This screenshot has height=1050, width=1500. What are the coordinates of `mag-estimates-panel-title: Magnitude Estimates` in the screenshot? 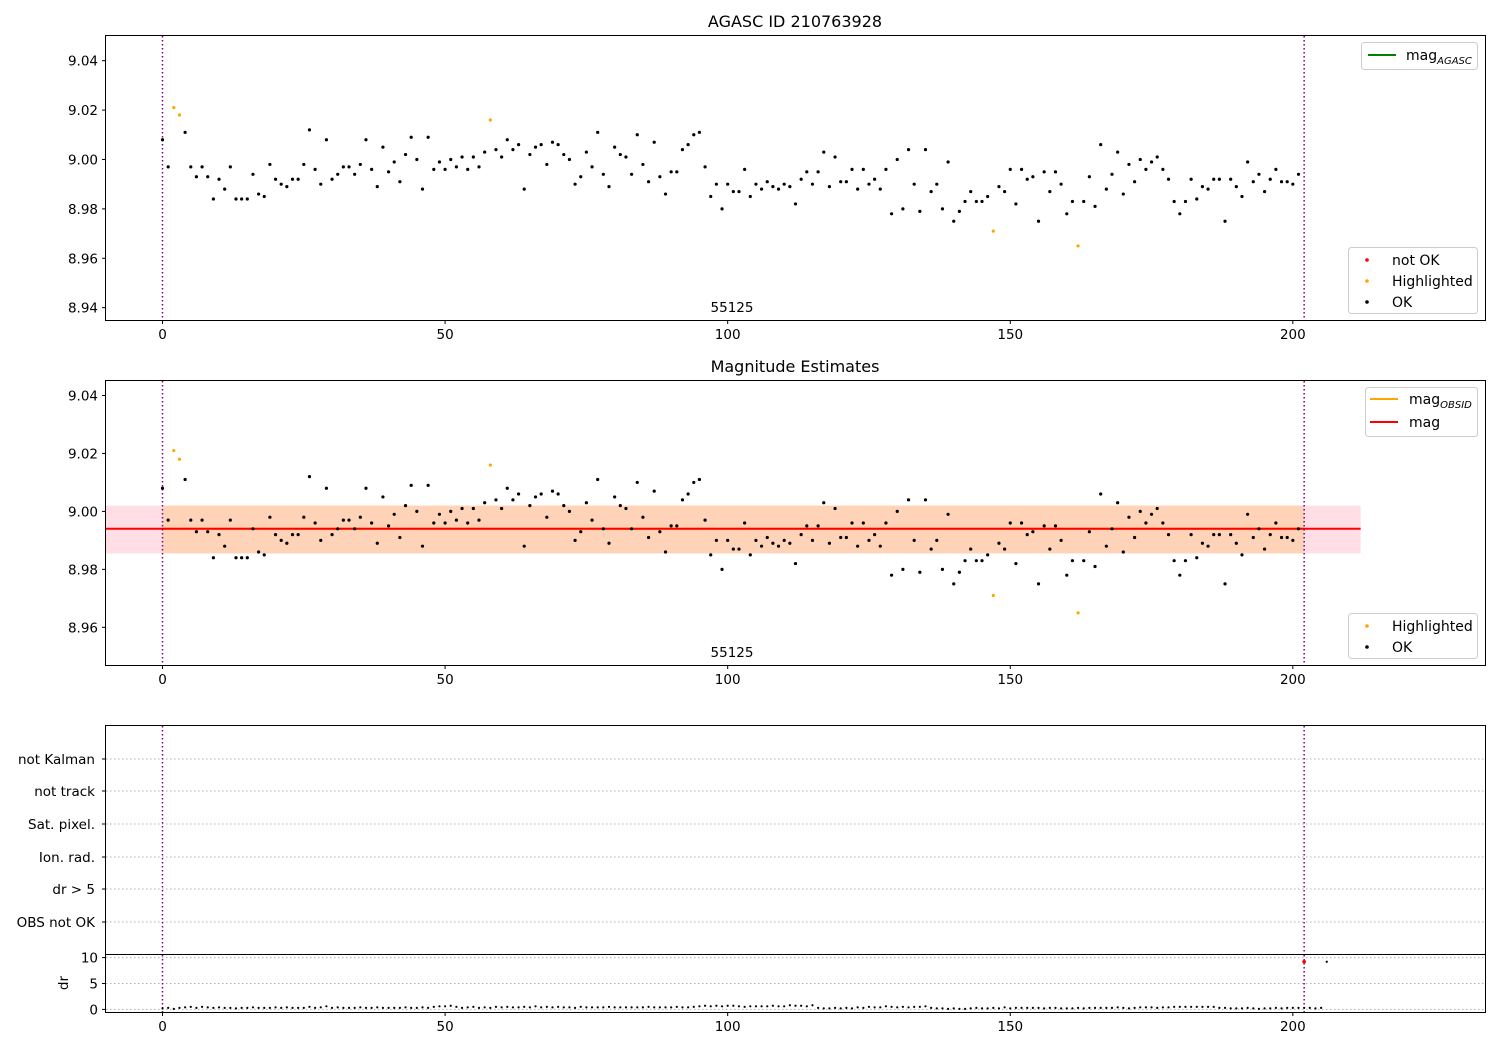 It's located at (795, 366).